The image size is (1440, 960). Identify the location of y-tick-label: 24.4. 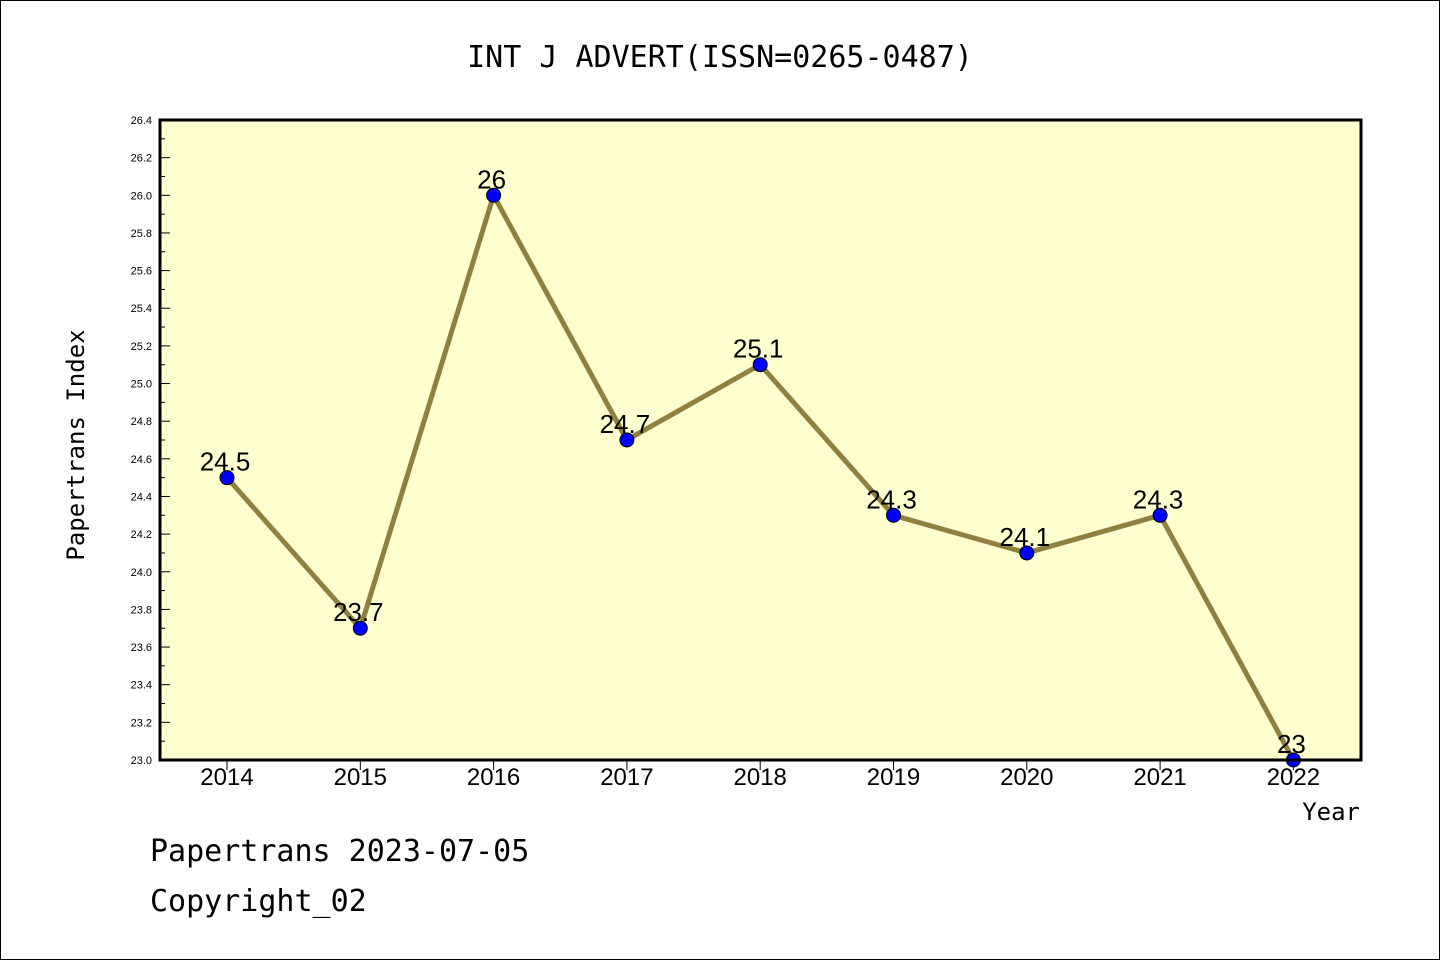
(141, 497).